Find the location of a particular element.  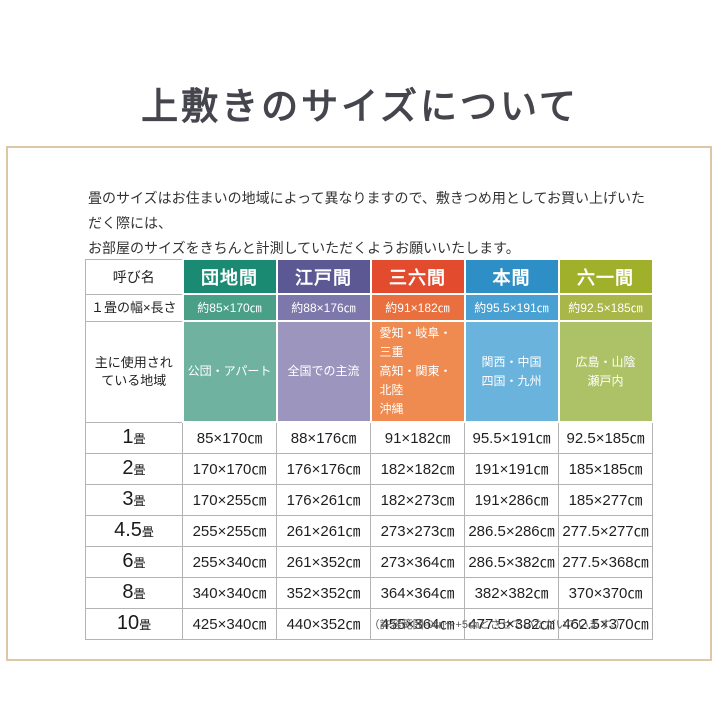

value-cell: 176×176㎝ is located at coordinates (323, 468).